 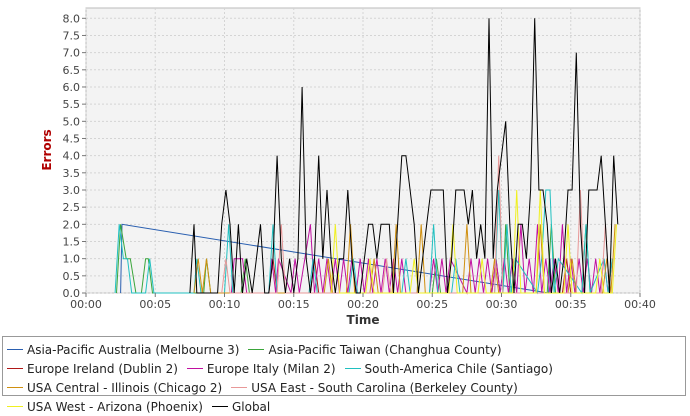 I want to click on x-tick-label: 00:10, so click(x=225, y=304).